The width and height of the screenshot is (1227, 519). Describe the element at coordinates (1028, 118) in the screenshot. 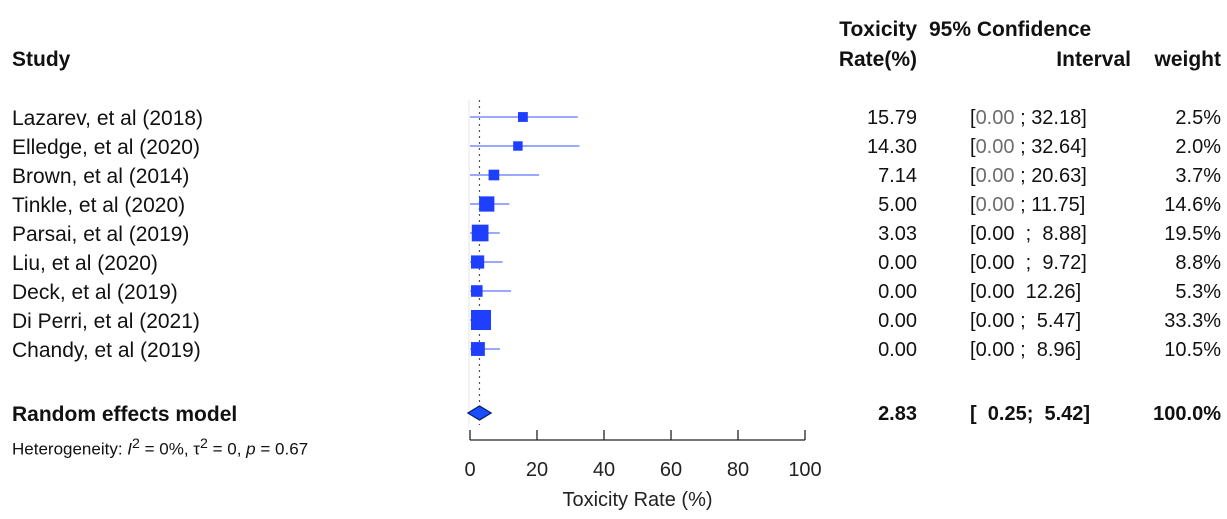

I see `study-ci: [0.00 ; 32.18]` at that location.